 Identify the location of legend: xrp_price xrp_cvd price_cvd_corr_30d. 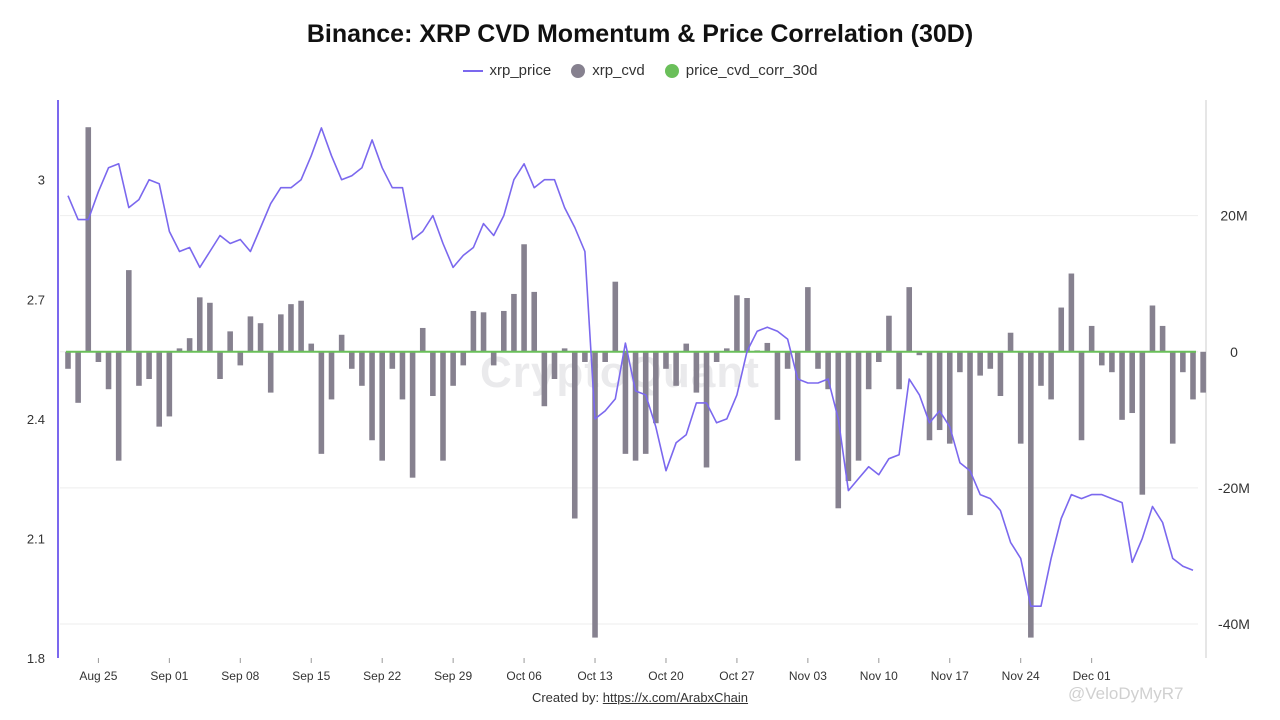
(640, 70).